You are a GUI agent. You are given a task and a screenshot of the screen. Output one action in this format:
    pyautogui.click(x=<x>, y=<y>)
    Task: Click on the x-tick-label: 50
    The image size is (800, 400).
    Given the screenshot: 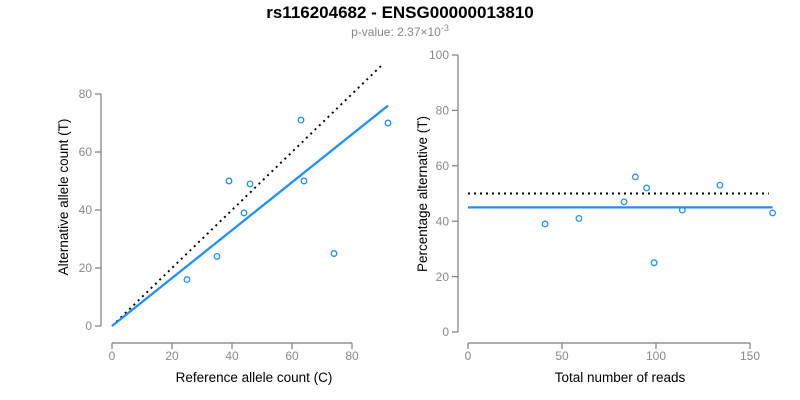 What is the action you would take?
    pyautogui.click(x=562, y=356)
    